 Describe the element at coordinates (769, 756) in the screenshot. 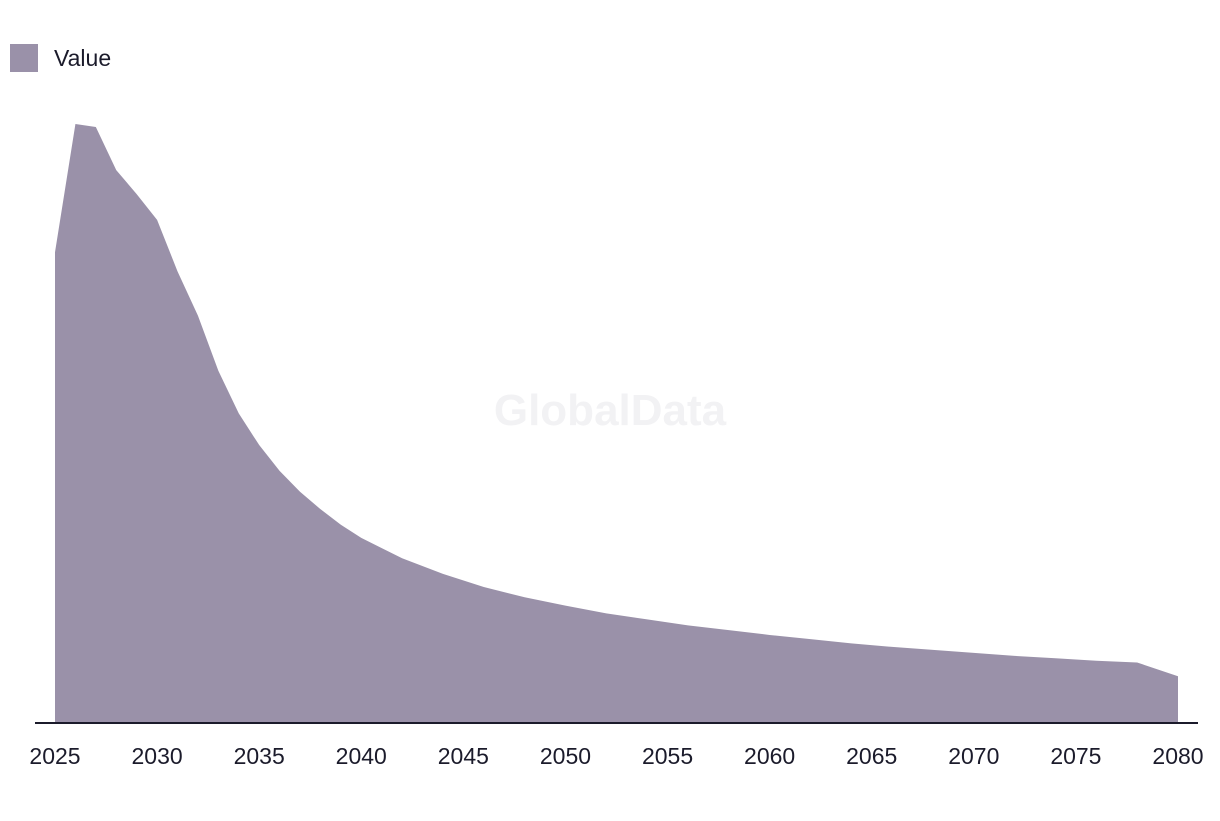

I see `x-tick-label: 2060` at that location.